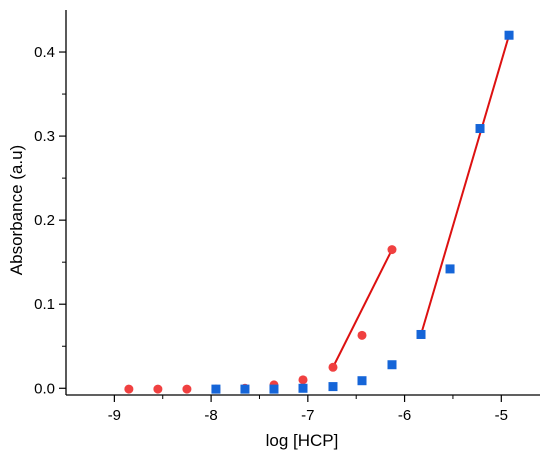  I want to click on x-tick-label: -7, so click(307, 415).